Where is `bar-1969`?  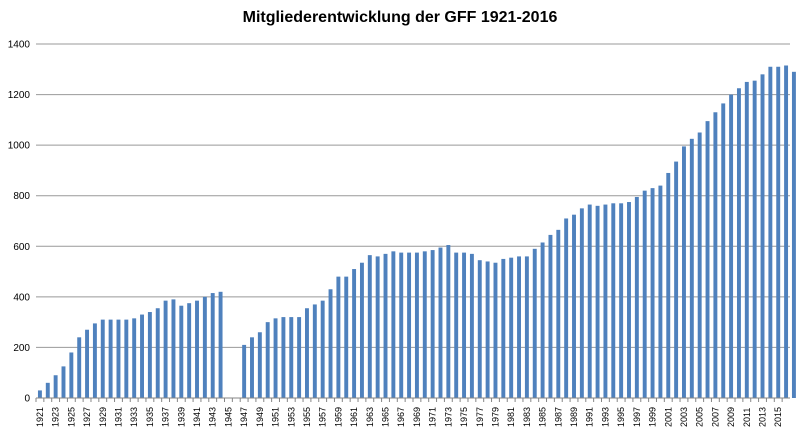 bar-1969 is located at coordinates (416, 325).